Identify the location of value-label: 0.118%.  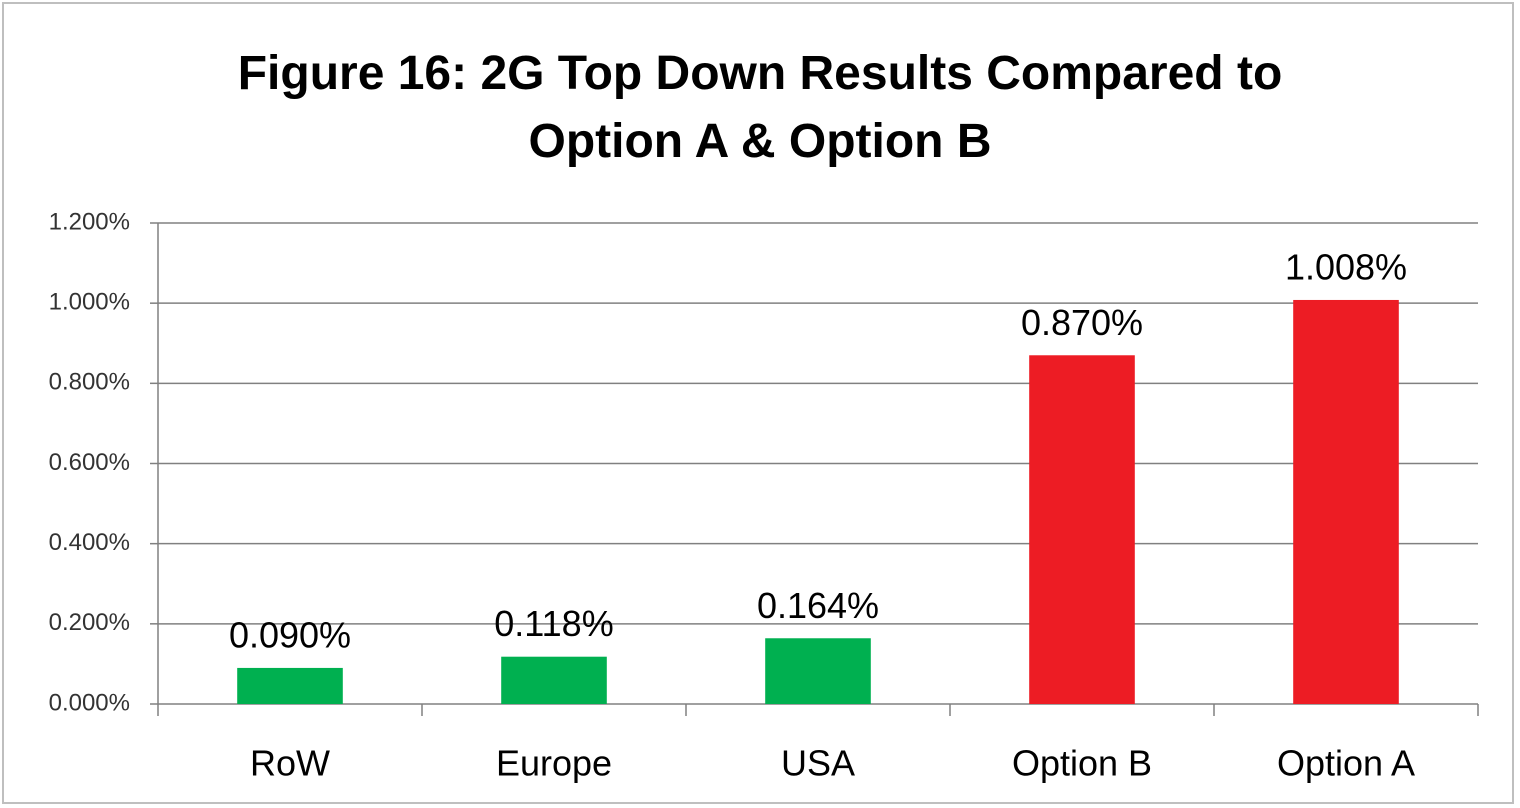
(553, 623).